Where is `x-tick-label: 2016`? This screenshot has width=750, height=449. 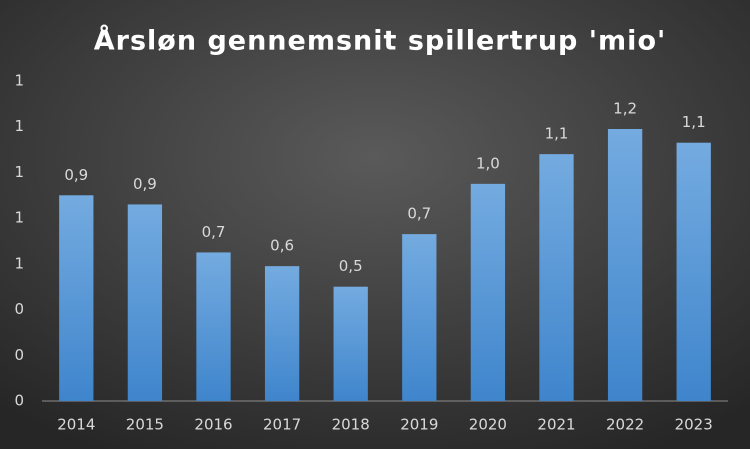 x-tick-label: 2016 is located at coordinates (213, 425).